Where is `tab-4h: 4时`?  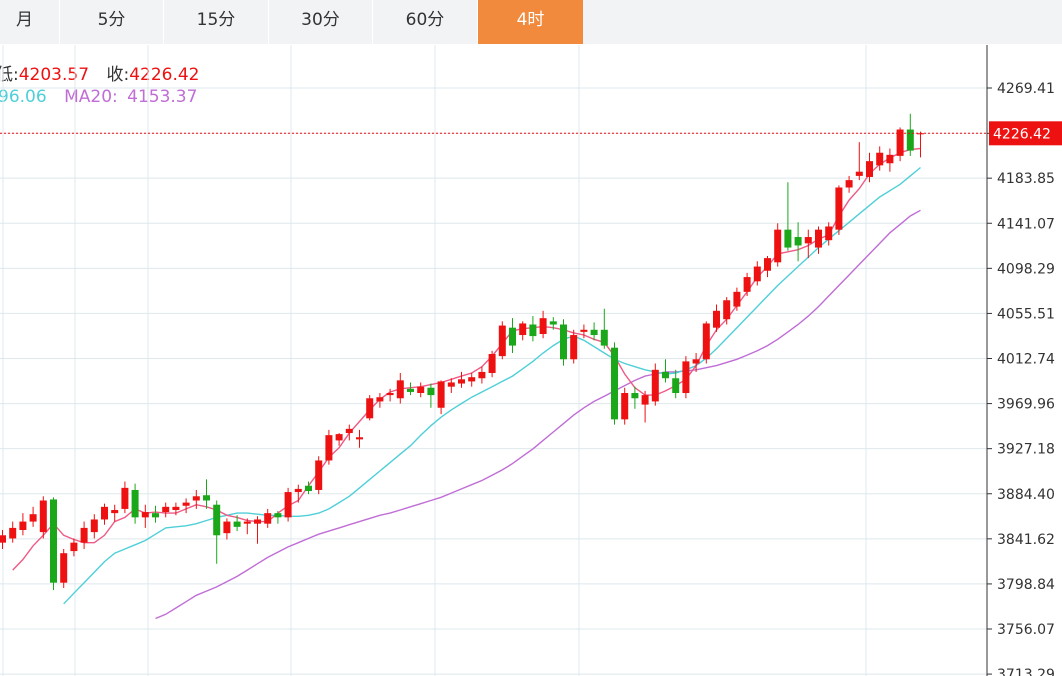
tab-4h: 4时 is located at coordinates (530, 22).